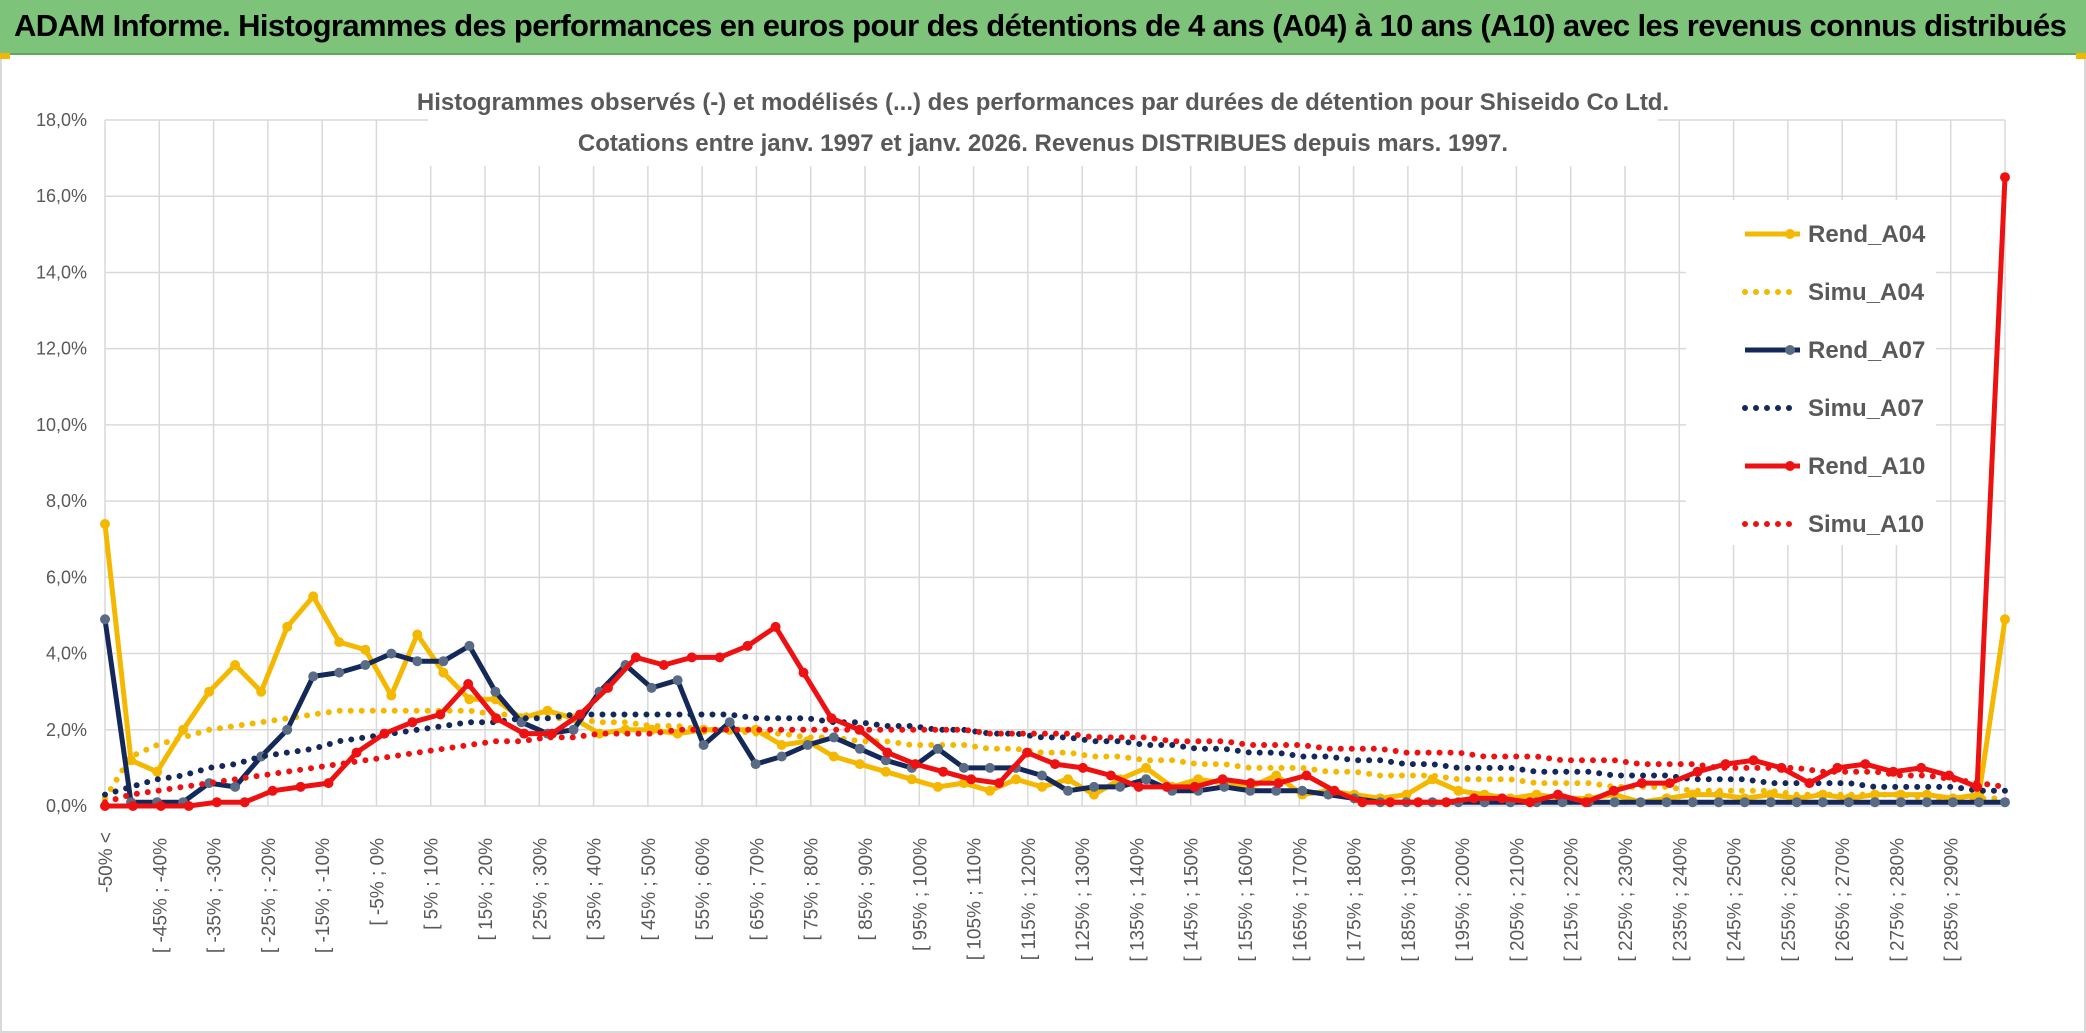  Describe the element at coordinates (866, 889) in the screenshot. I see `x-tick-label: [ 85% ; 90%` at that location.